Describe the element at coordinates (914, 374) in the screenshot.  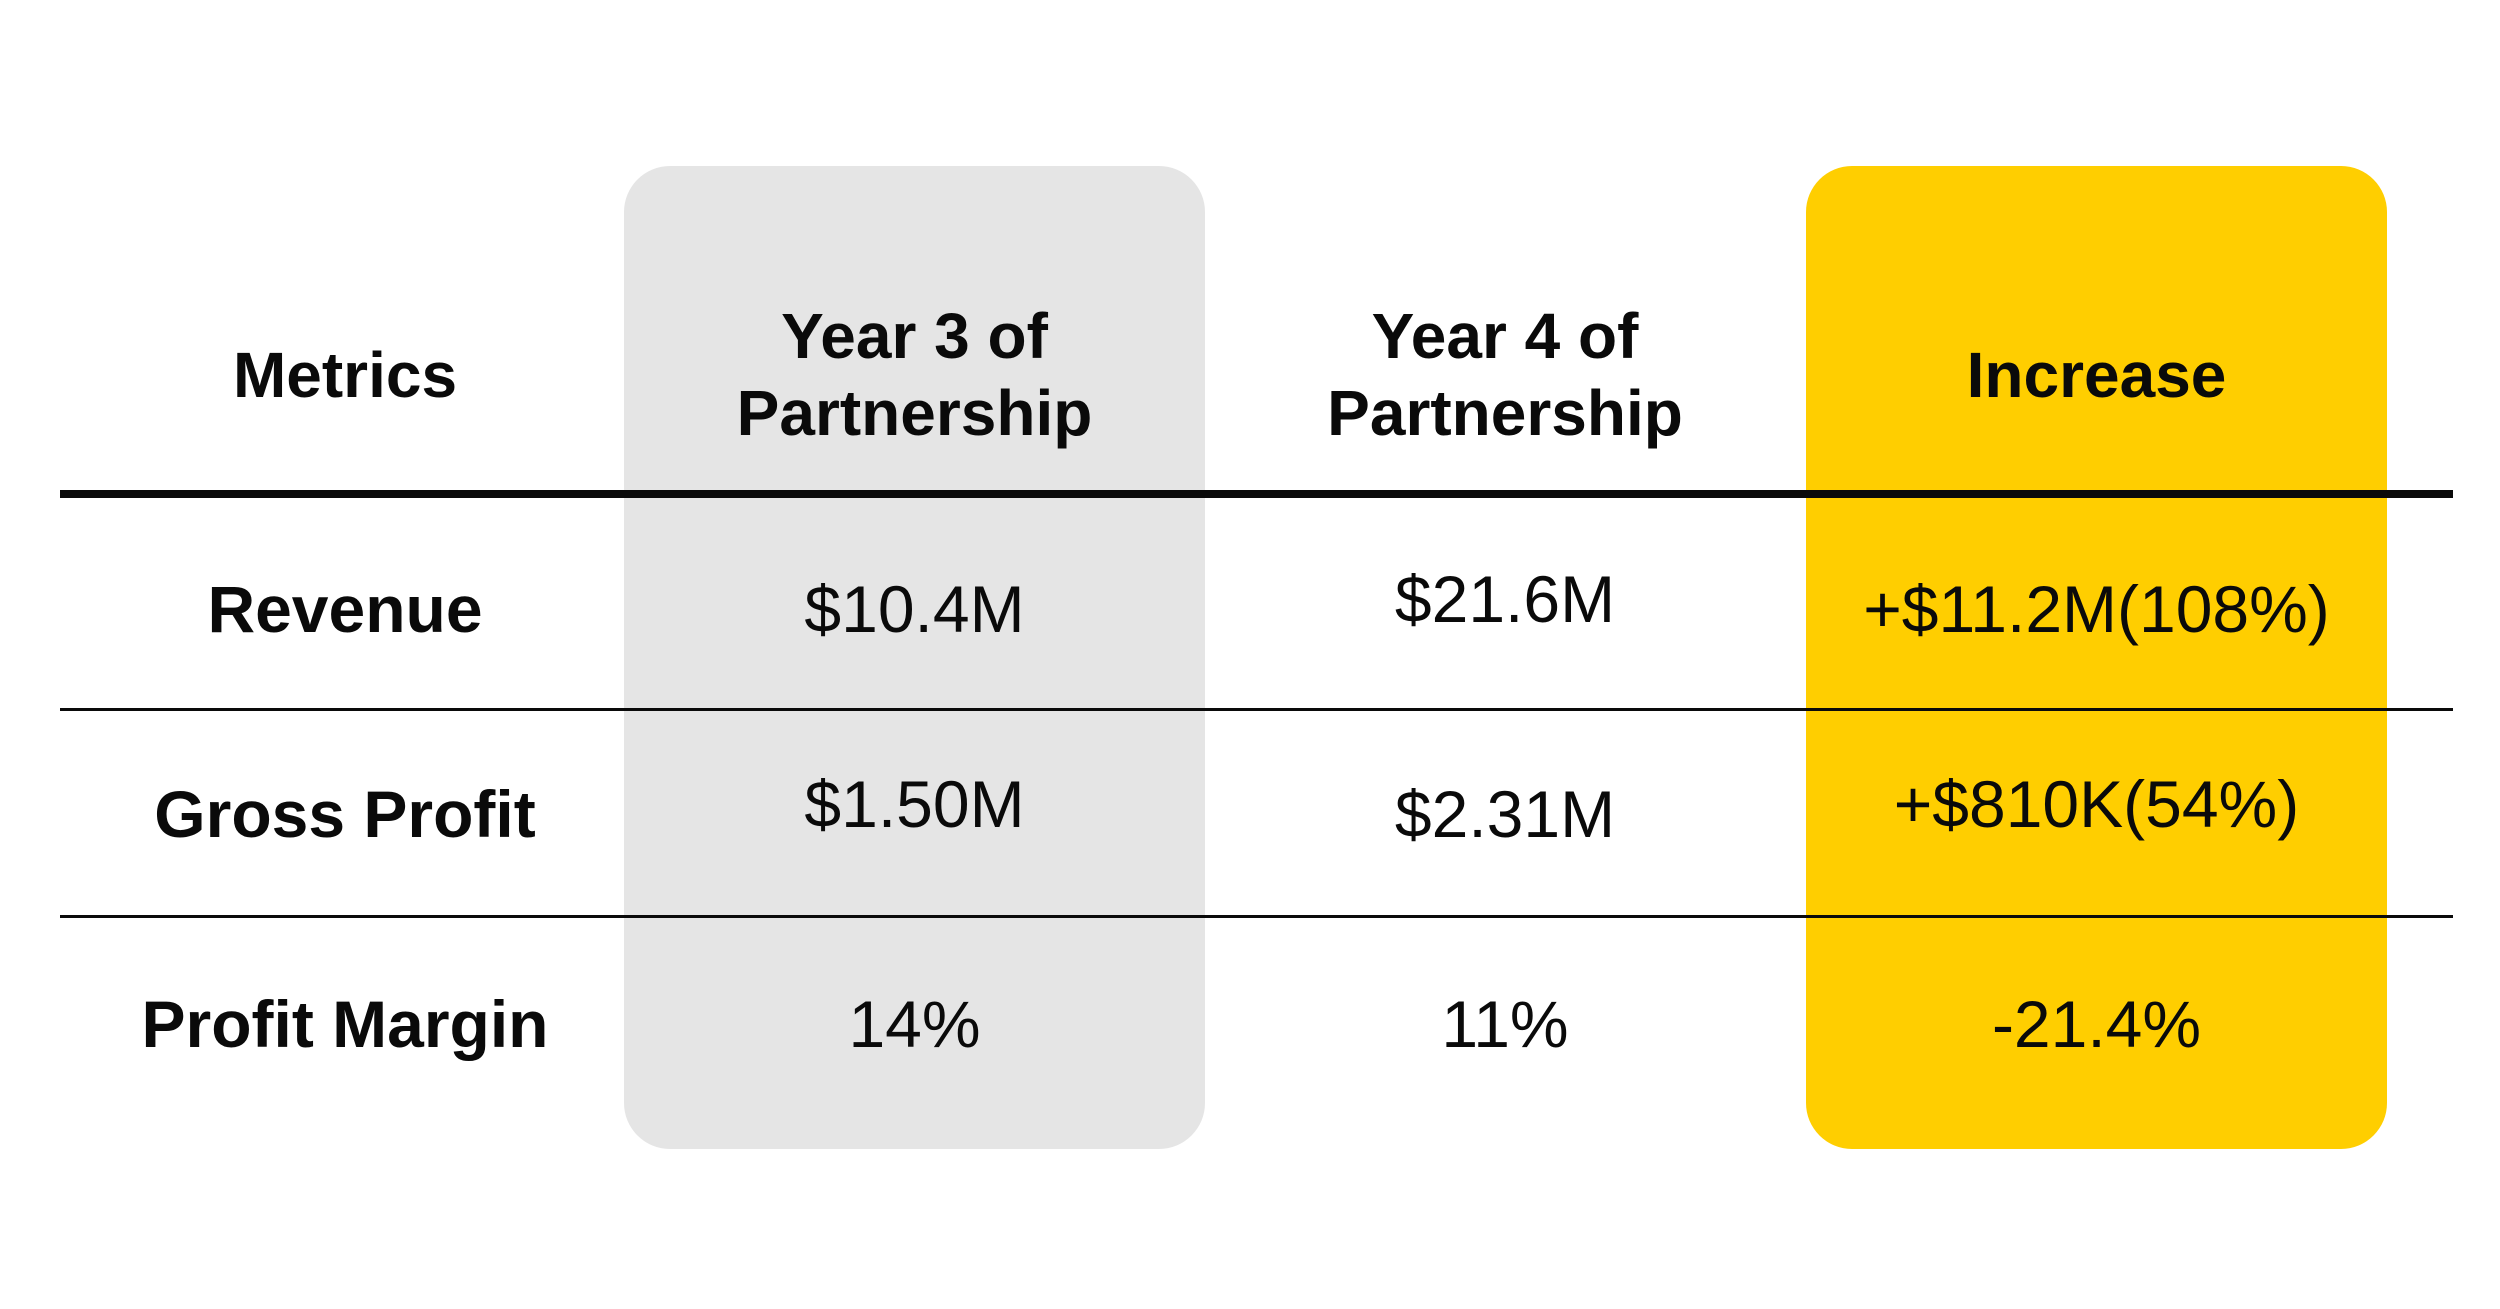
I see `header-year3: Year 3 of Partnership` at that location.